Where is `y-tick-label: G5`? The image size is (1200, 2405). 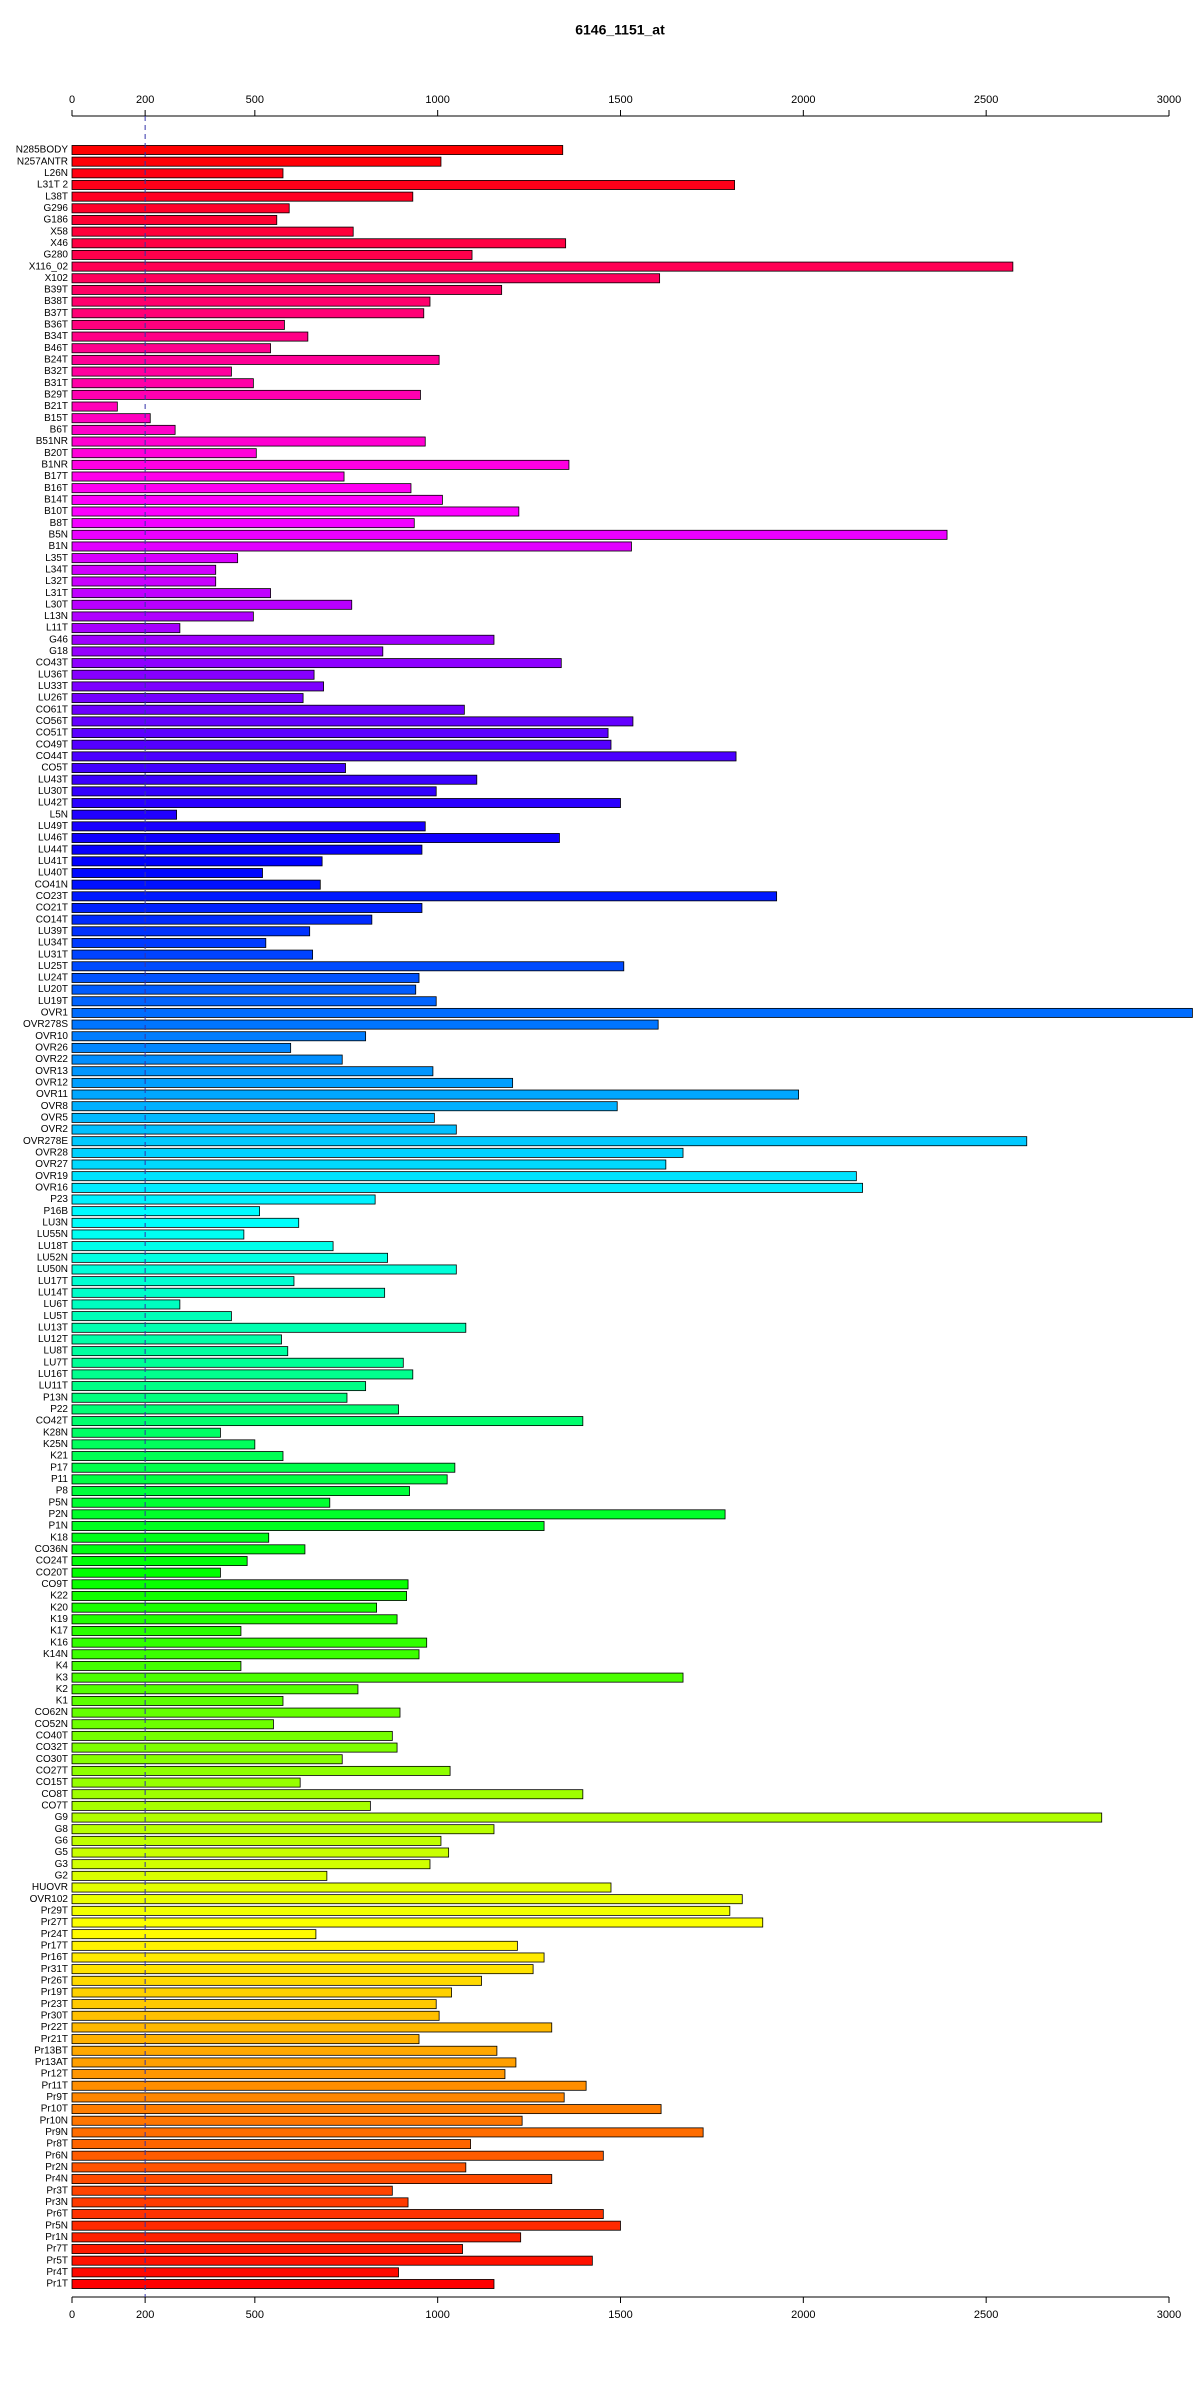 y-tick-label: G5 is located at coordinates (62, 1852).